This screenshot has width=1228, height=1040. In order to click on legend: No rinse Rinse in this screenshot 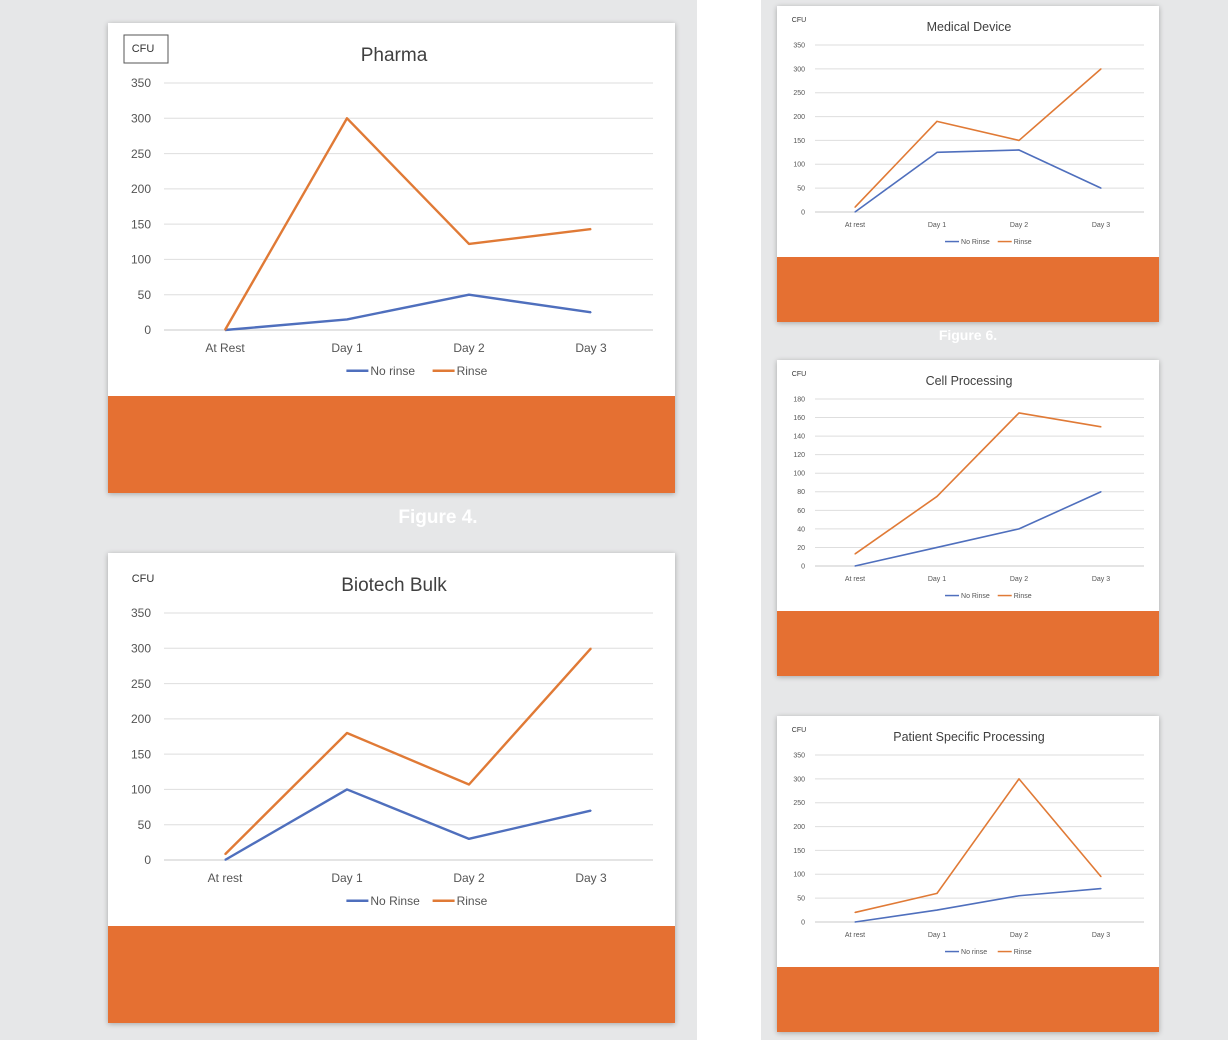, I will do `click(988, 952)`.